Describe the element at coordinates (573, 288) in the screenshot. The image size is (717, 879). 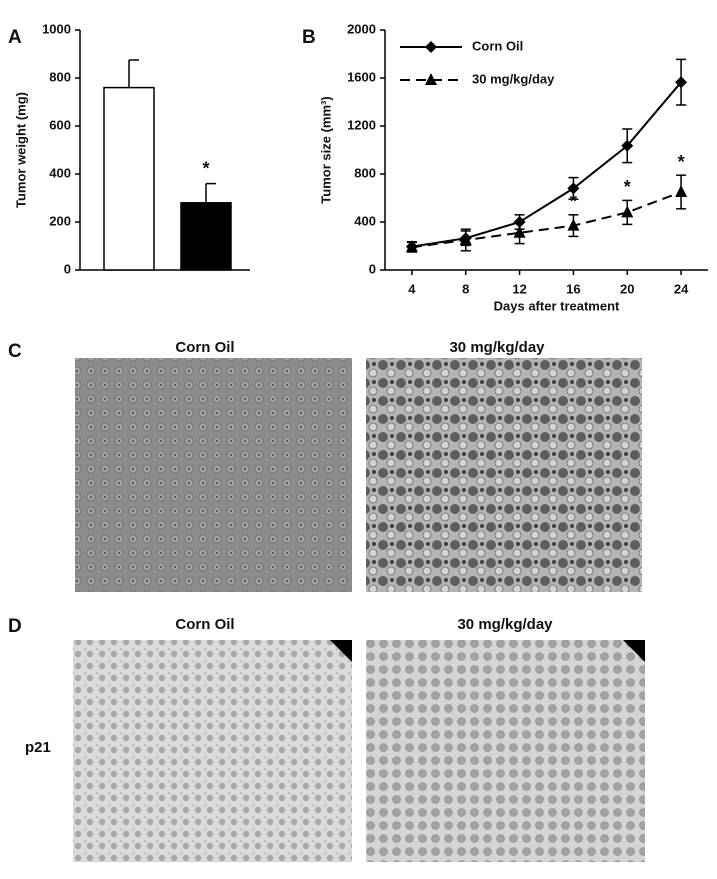
I see `x-tick-label: 16` at that location.